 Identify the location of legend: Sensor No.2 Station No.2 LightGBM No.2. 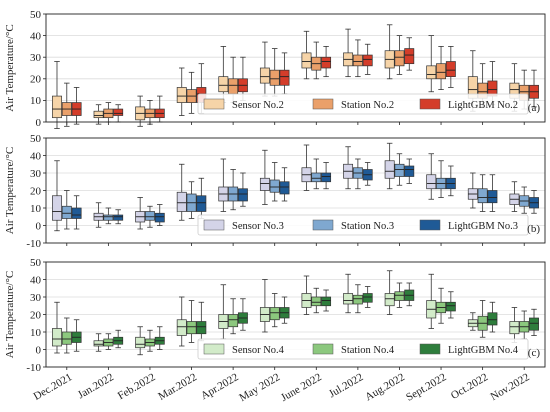
(363, 104).